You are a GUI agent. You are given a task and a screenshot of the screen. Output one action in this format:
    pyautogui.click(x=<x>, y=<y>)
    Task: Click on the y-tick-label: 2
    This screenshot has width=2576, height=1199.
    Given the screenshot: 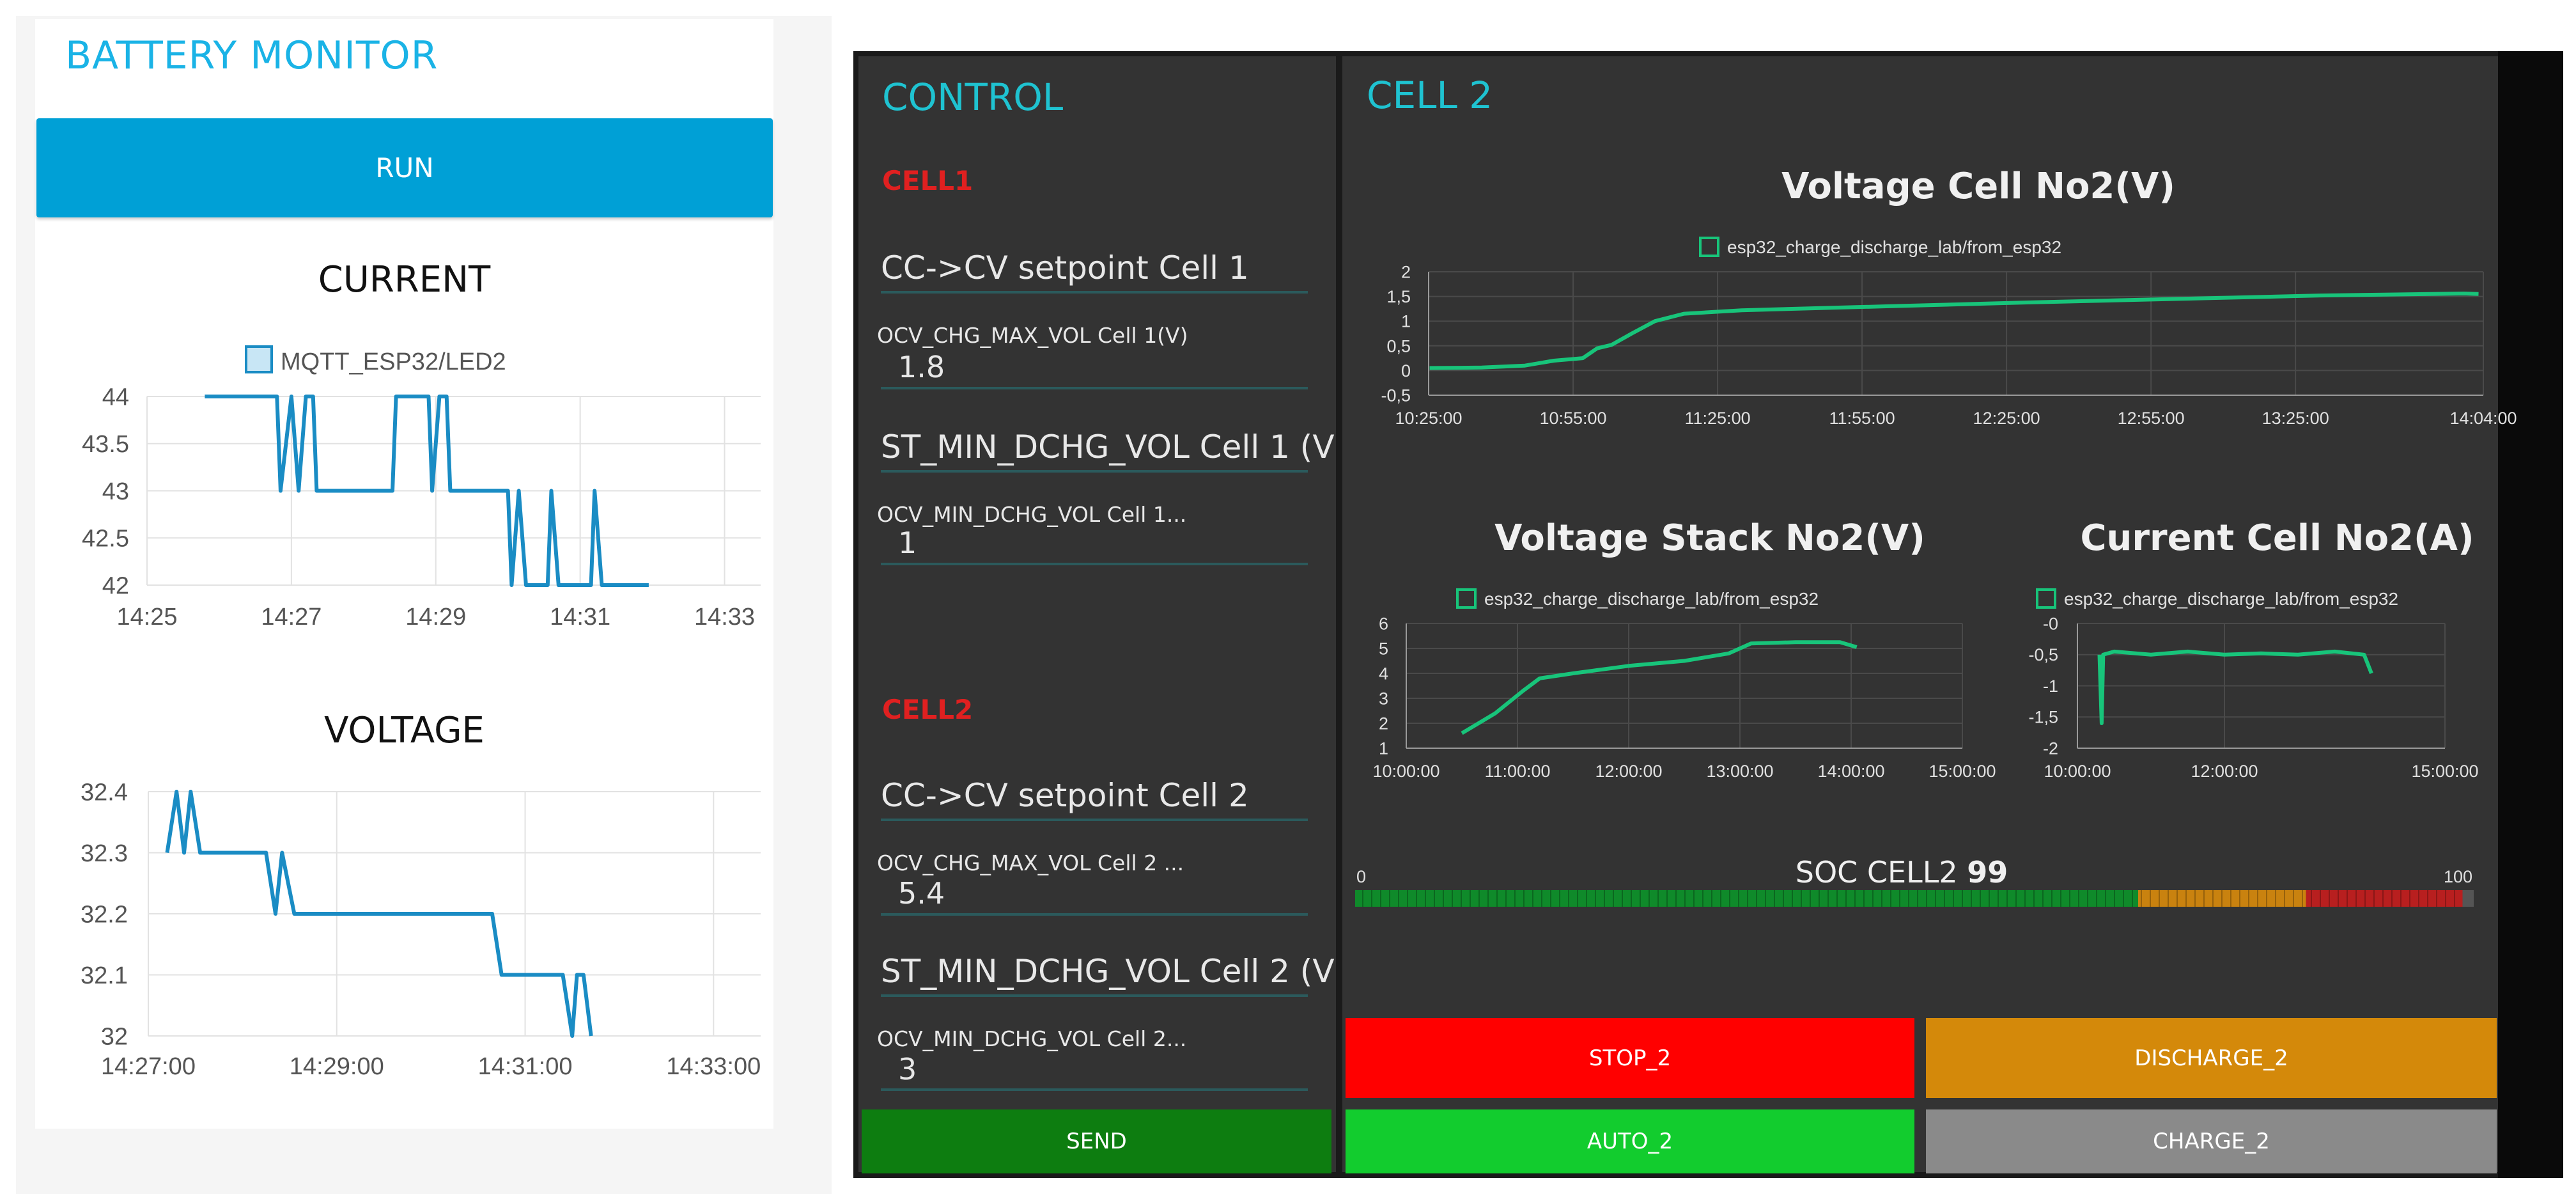 What is the action you would take?
    pyautogui.click(x=1406, y=271)
    